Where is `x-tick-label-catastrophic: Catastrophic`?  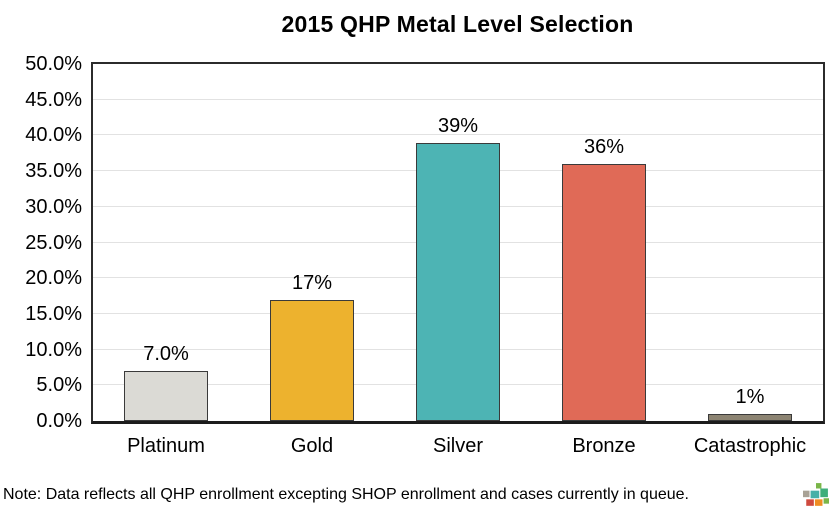 x-tick-label-catastrophic: Catastrophic is located at coordinates (750, 446).